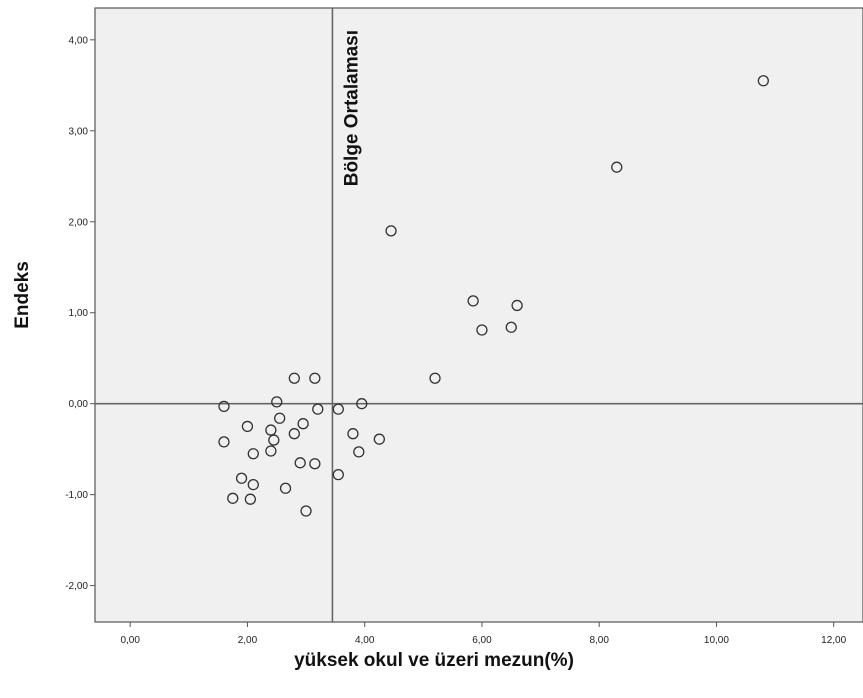  What do you see at coordinates (79, 40) in the screenshot?
I see `y-tick-label: 4,00` at bounding box center [79, 40].